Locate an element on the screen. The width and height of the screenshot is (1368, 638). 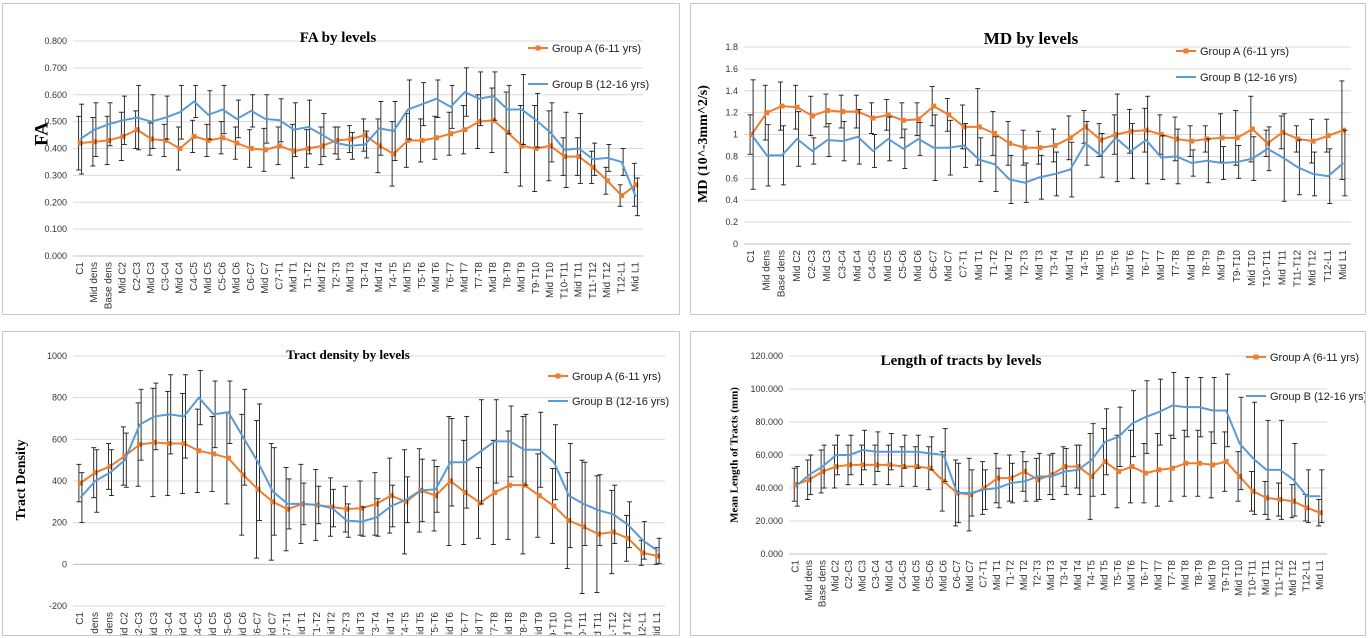
y-tick-label: 0.700 is located at coordinates (55, 68).